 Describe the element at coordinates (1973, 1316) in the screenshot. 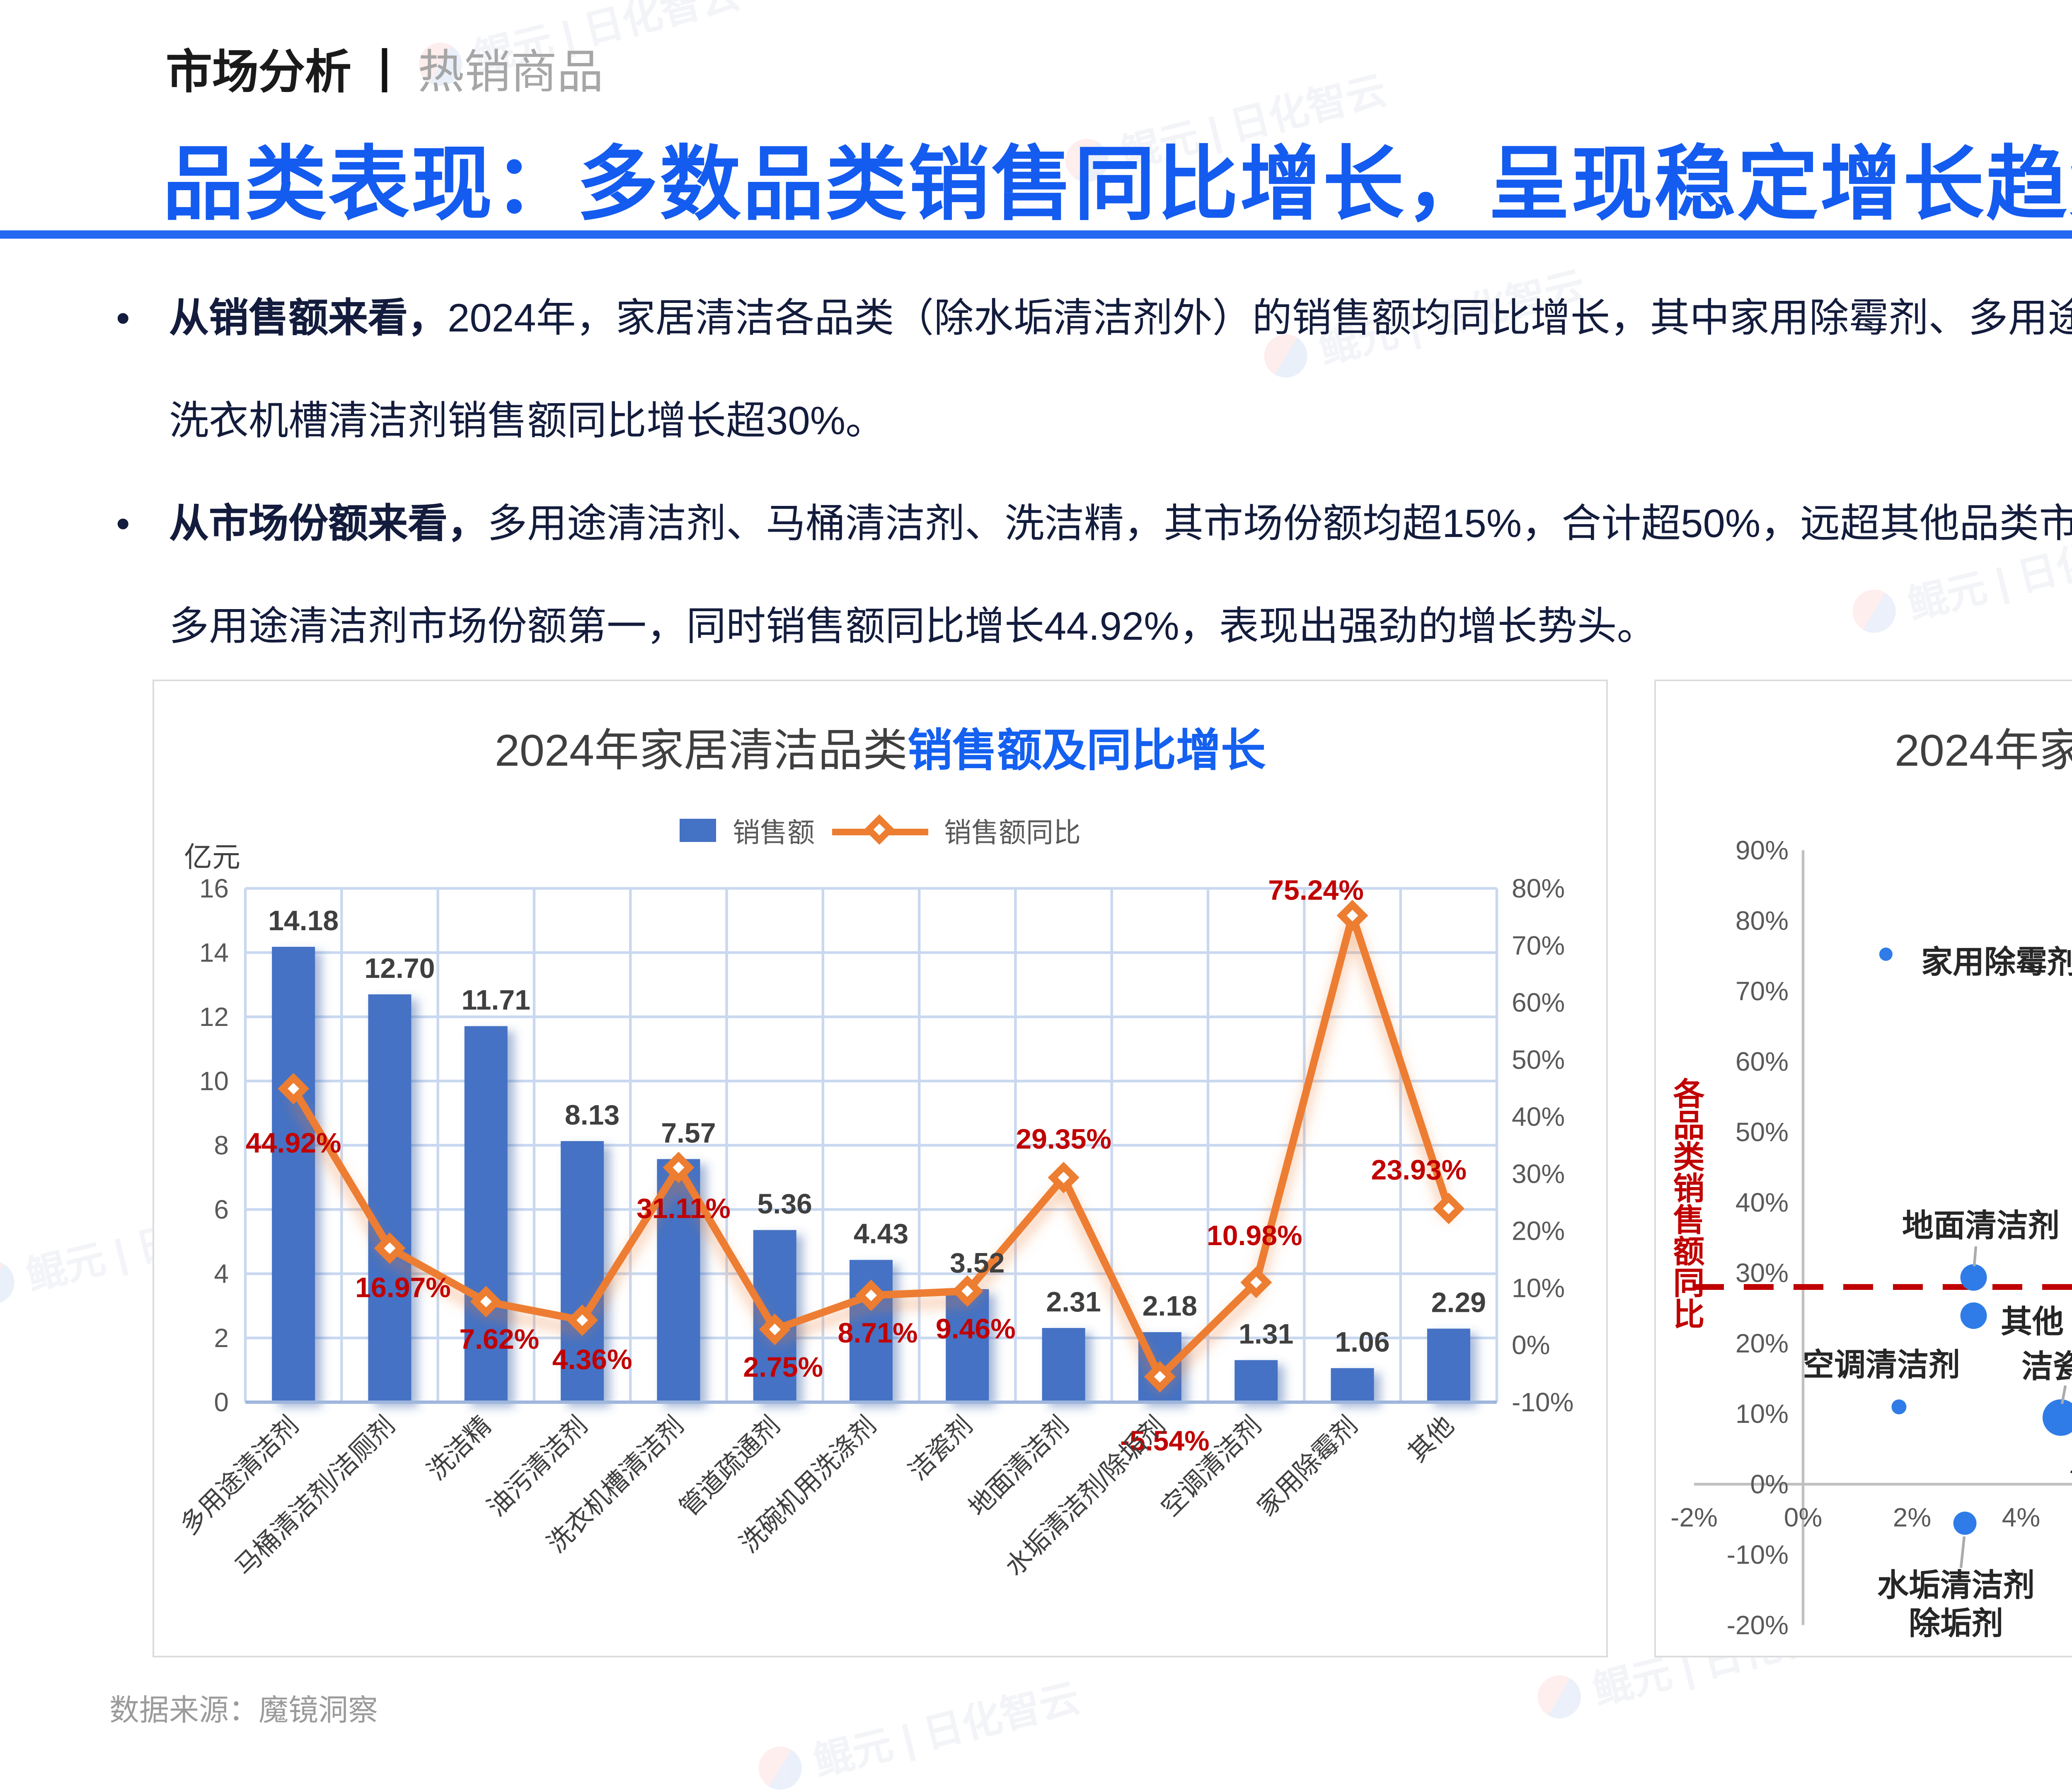

I see `bubble-其他` at that location.